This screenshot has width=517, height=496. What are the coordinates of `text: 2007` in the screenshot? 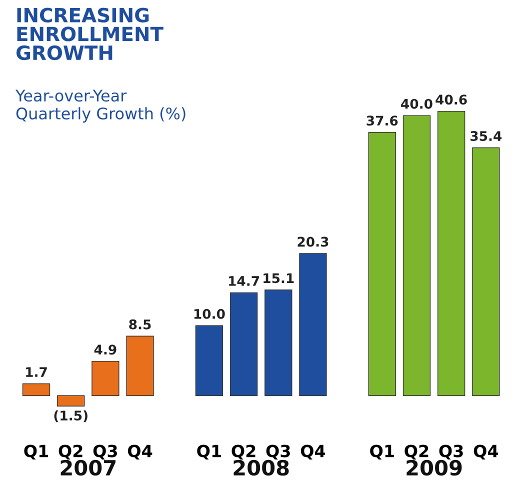 It's located at (88, 468).